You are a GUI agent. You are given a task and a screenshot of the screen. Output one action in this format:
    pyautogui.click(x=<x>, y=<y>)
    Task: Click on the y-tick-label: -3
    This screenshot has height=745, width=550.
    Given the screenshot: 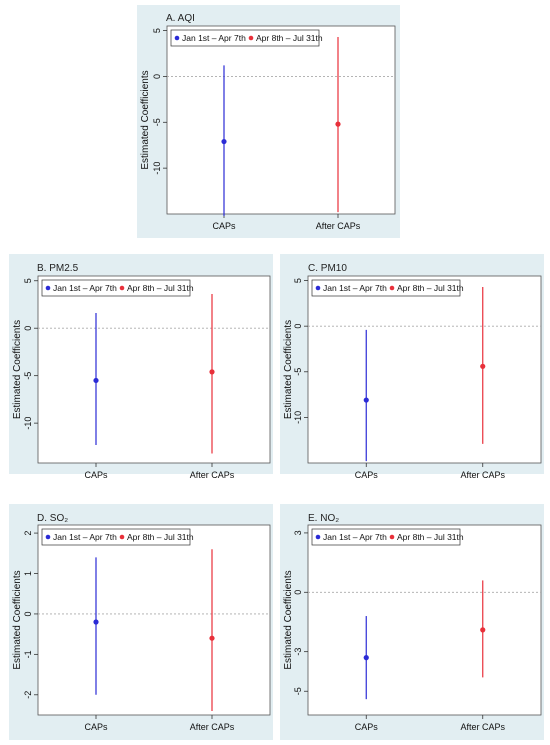 What is the action you would take?
    pyautogui.click(x=298, y=652)
    